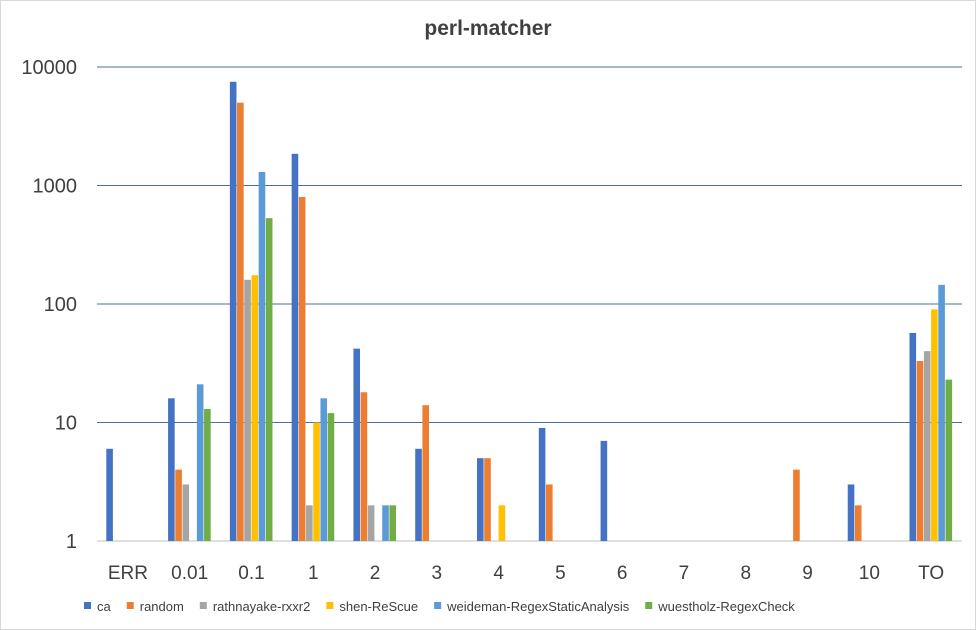  What do you see at coordinates (869, 573) in the screenshot?
I see `x-tick-label: 10` at bounding box center [869, 573].